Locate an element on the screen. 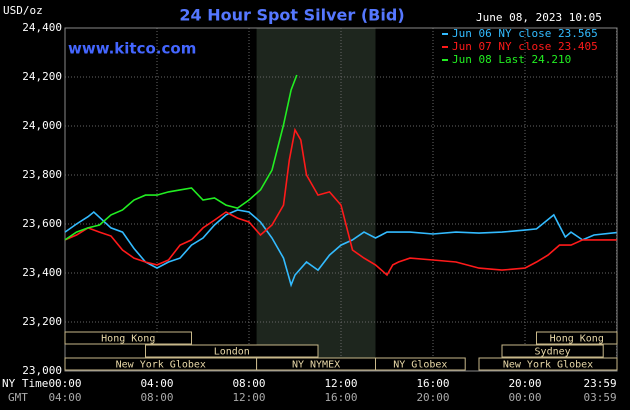 This screenshot has width=630, height=410. y-tick-label: 24,400 is located at coordinates (42, 27).